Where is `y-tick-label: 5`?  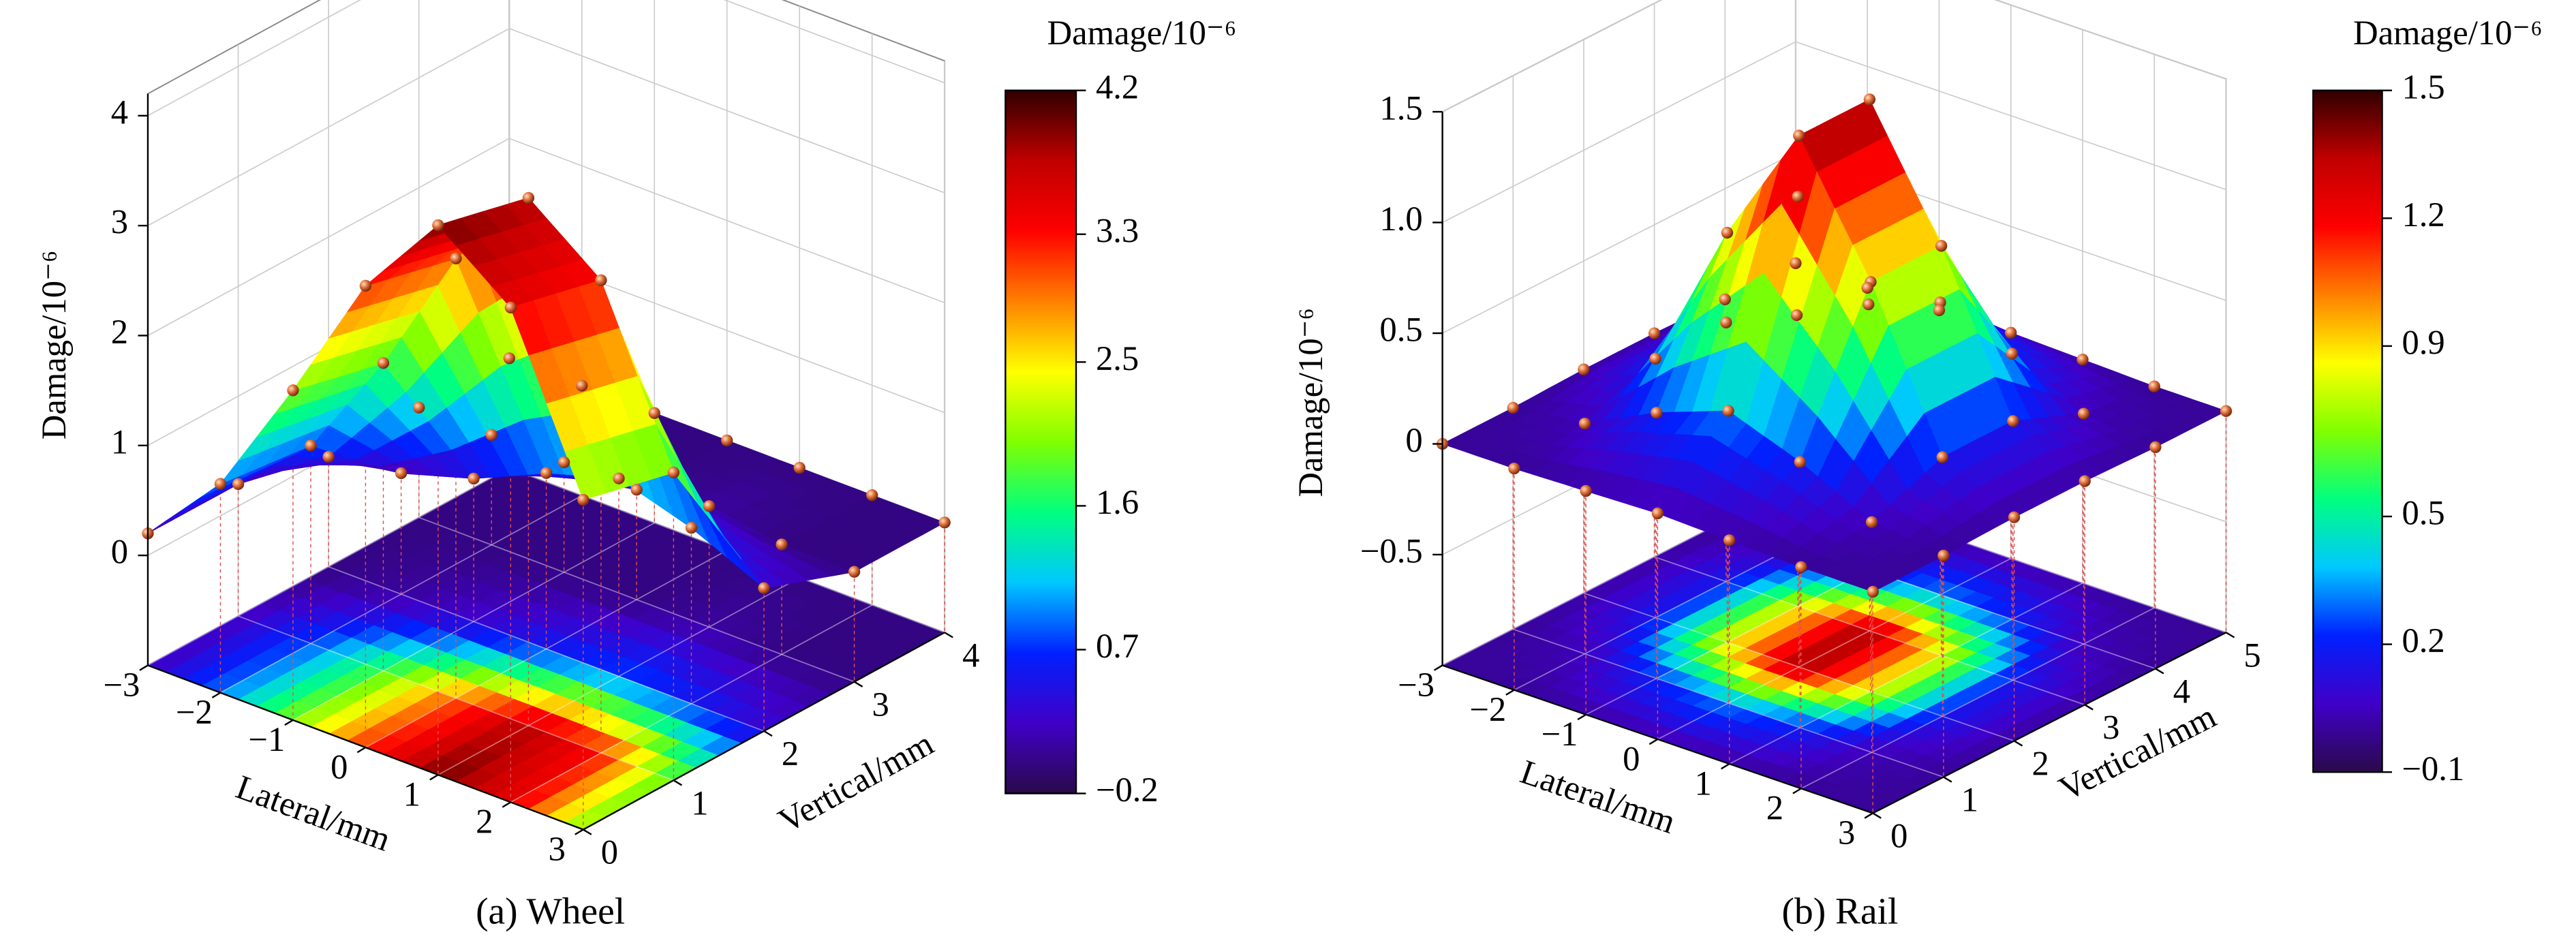 y-tick-label: 5 is located at coordinates (2251, 655).